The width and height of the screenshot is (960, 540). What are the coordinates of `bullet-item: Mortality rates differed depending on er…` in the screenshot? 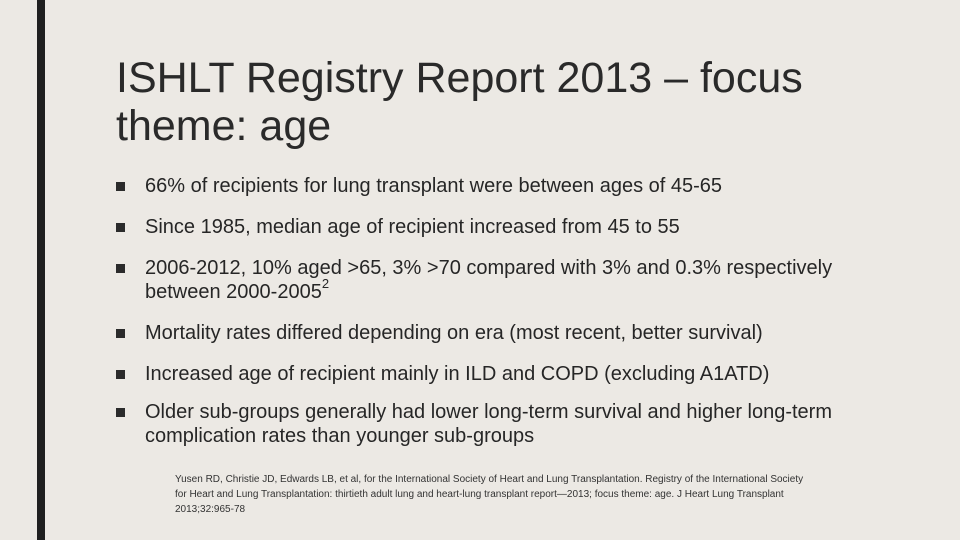 It's located at (496, 333).